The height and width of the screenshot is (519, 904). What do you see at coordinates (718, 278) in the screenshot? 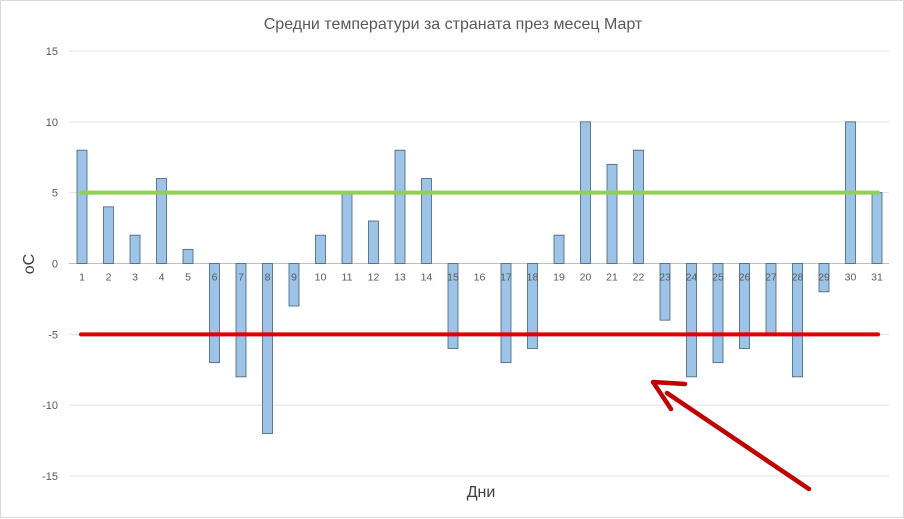
I see `x-tick-label: 25` at bounding box center [718, 278].